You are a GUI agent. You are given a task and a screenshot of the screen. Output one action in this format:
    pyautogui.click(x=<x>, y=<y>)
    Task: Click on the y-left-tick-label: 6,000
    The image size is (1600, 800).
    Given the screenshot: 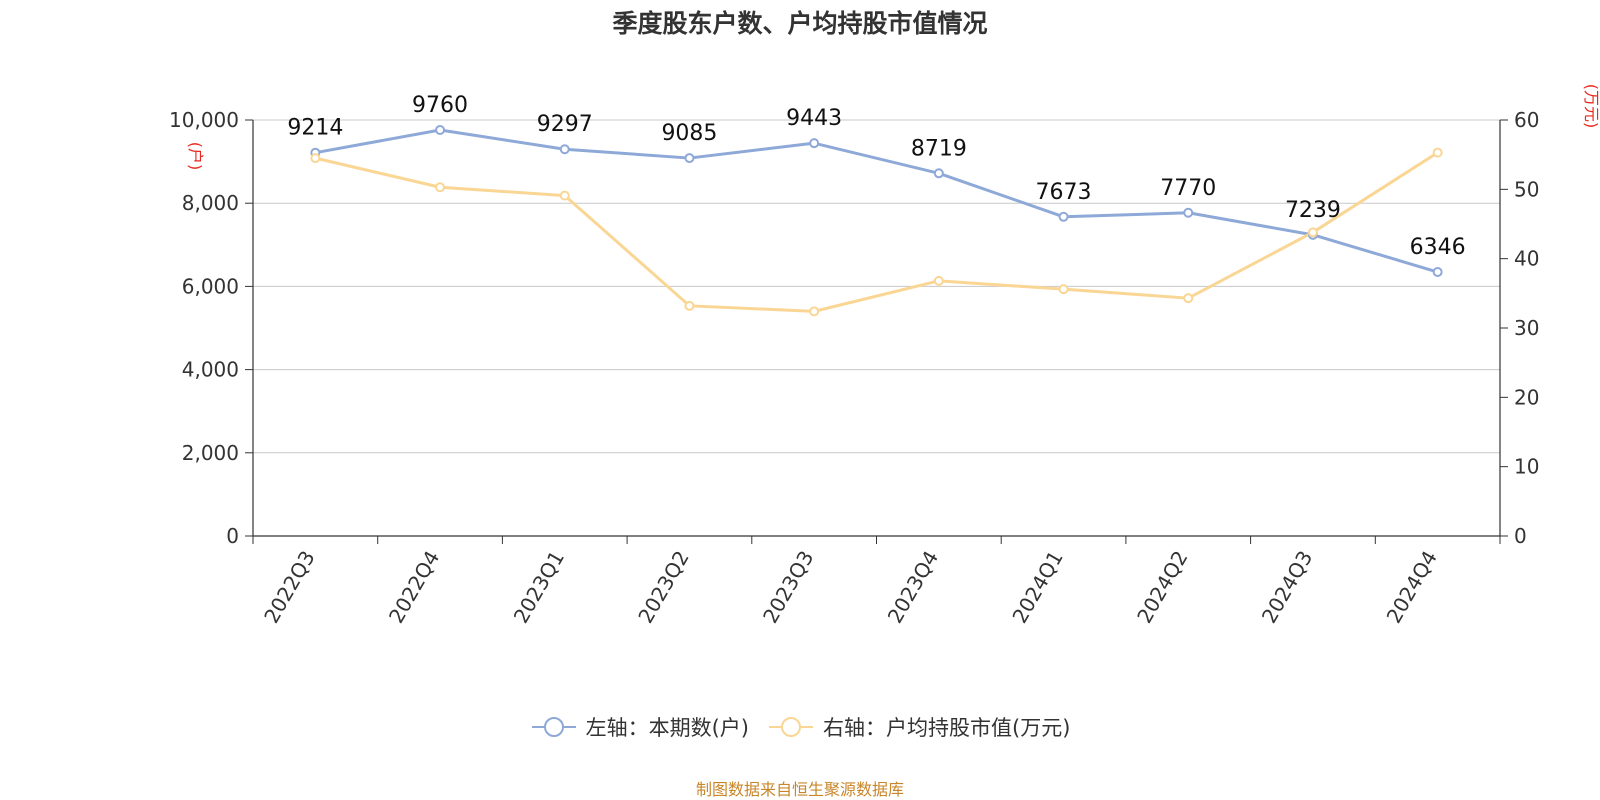 What is the action you would take?
    pyautogui.click(x=210, y=286)
    